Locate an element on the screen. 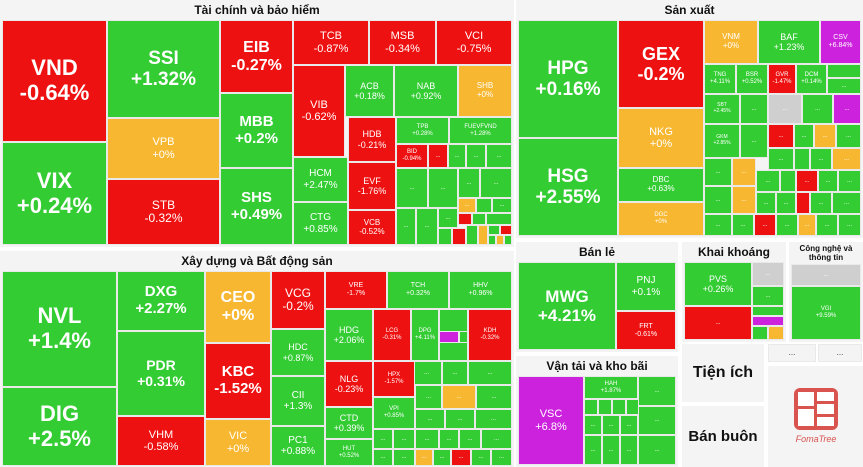  stock-tile-hdb: HDB -0.21% is located at coordinates (372, 139).